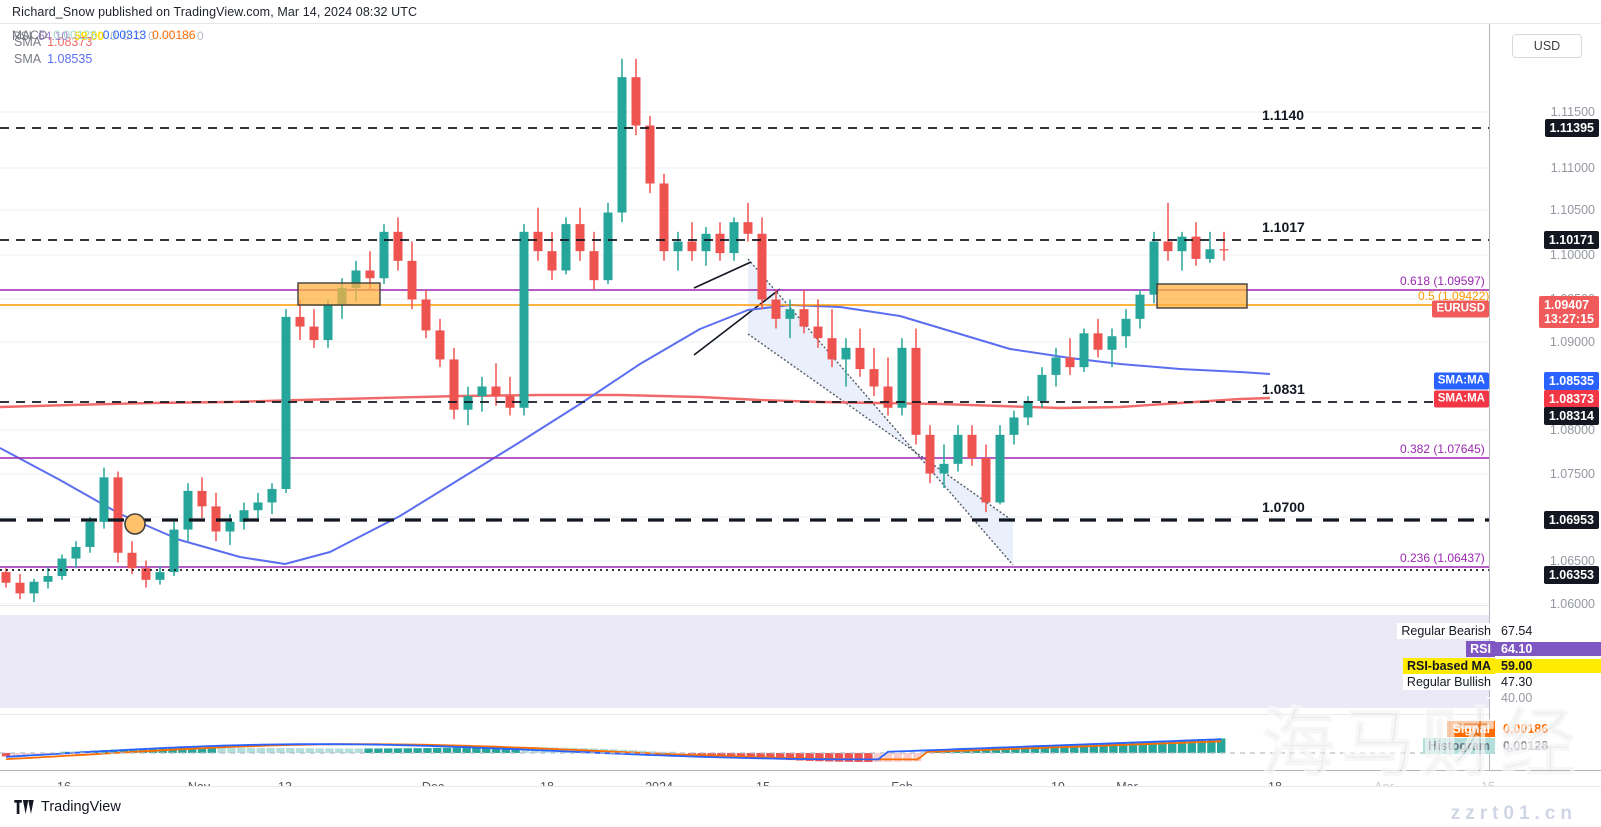  I want to click on price-axis-badge-1.06353: 1.06353, so click(1571, 575).